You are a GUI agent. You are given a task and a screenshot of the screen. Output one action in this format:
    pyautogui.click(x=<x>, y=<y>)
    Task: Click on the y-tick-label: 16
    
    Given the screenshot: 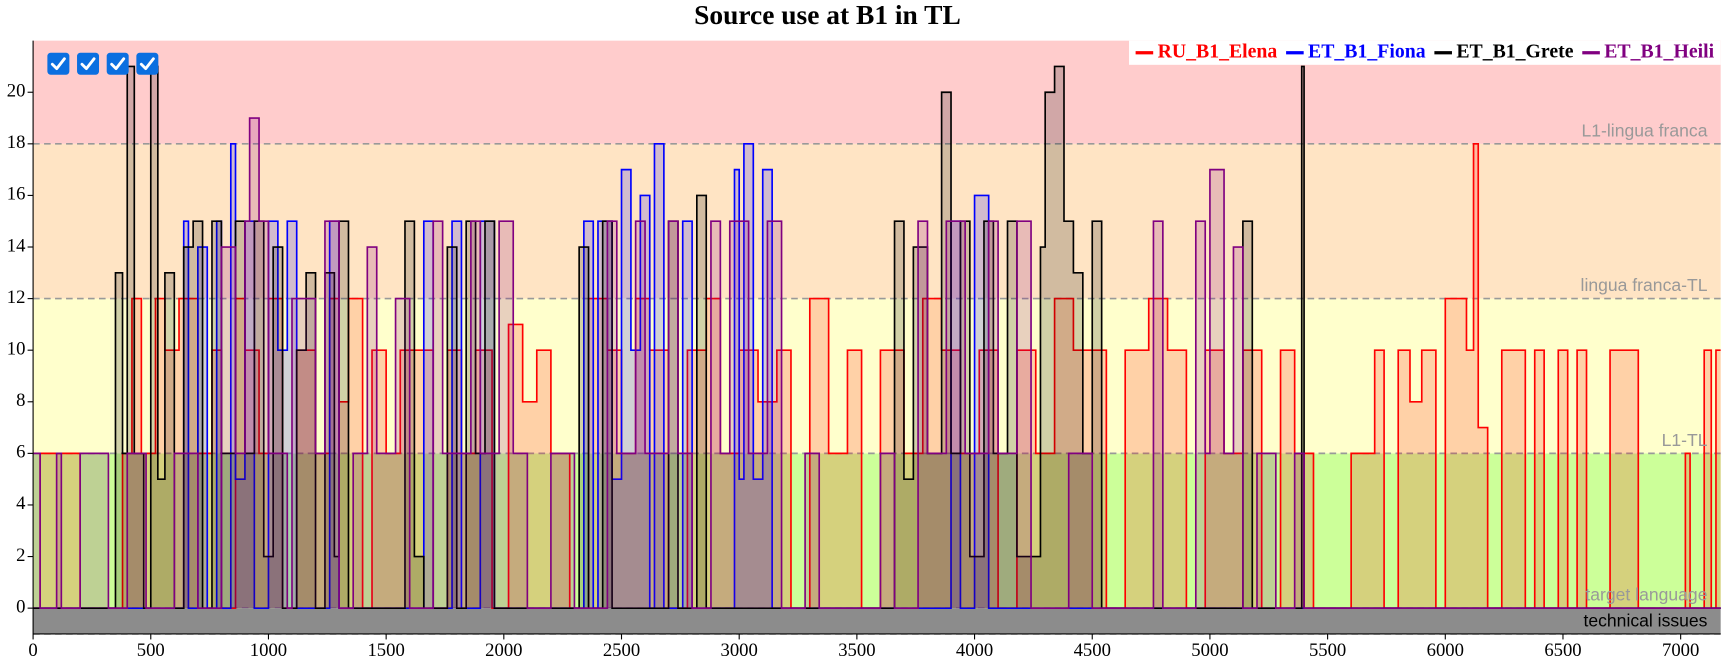 What is the action you would take?
    pyautogui.click(x=16, y=194)
    